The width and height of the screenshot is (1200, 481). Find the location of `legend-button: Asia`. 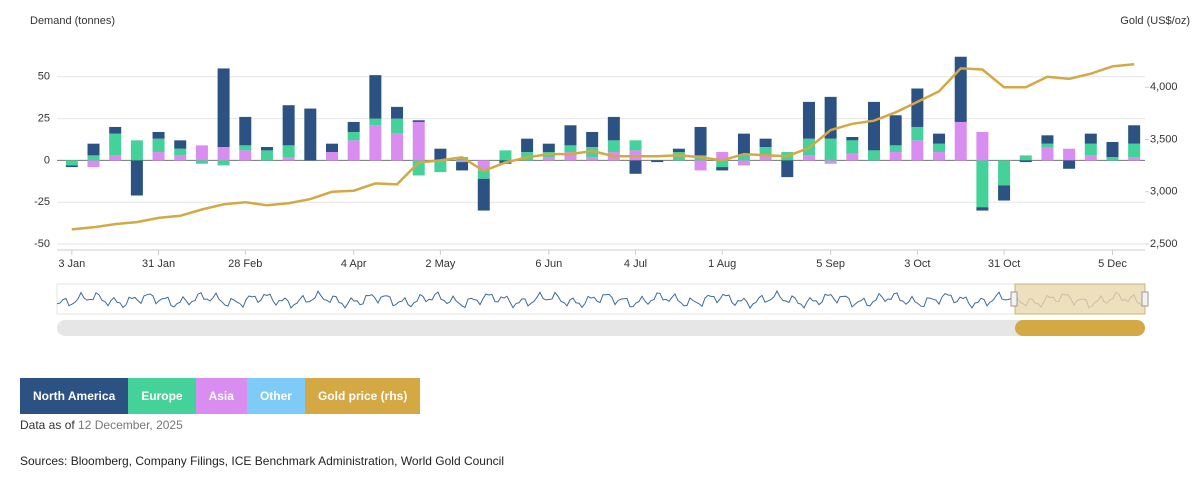

legend-button: Asia is located at coordinates (221, 396).